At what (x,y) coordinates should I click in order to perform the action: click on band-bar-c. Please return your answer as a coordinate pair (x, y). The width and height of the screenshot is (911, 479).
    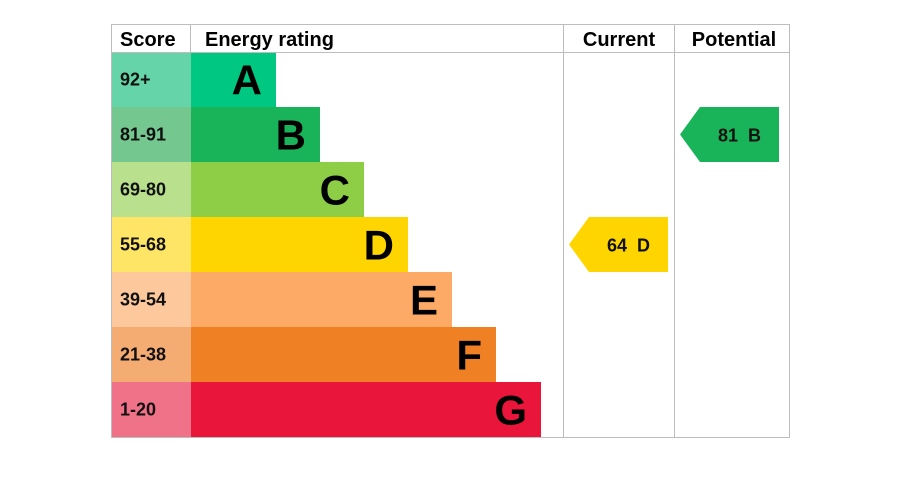
    Looking at the image, I should click on (277, 189).